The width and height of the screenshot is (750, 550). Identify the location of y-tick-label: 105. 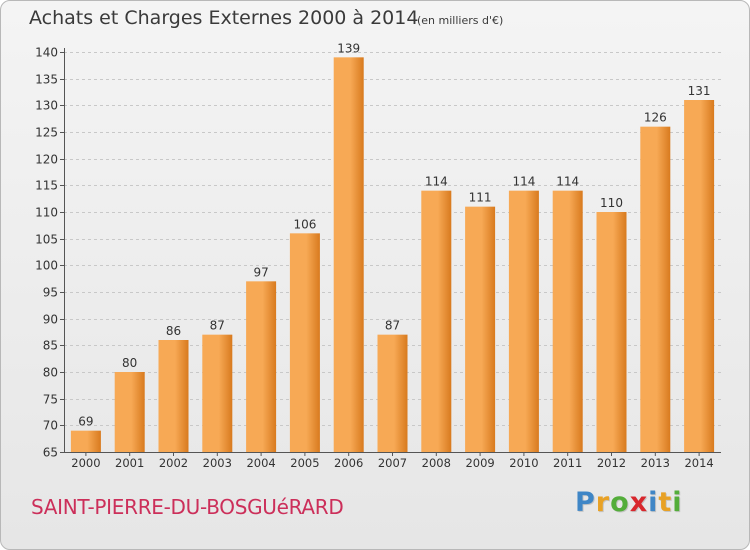
(46, 240).